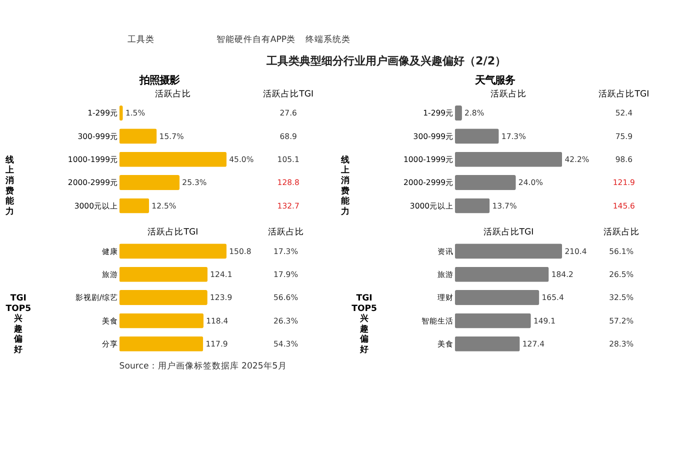  I want to click on y-tick-label: 理财, so click(446, 297).